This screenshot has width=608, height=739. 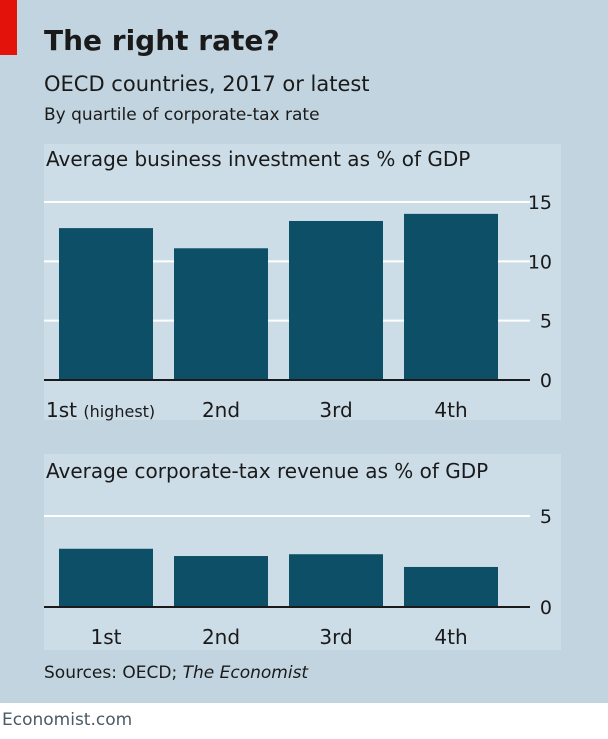 I want to click on source-note: Sources: OECD; The Economist, so click(x=176, y=673).